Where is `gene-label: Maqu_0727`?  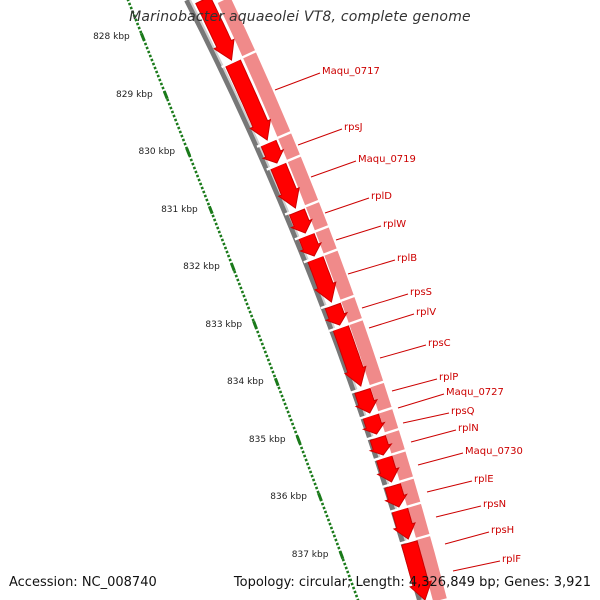 gene-label: Maqu_0727 is located at coordinates (475, 392).